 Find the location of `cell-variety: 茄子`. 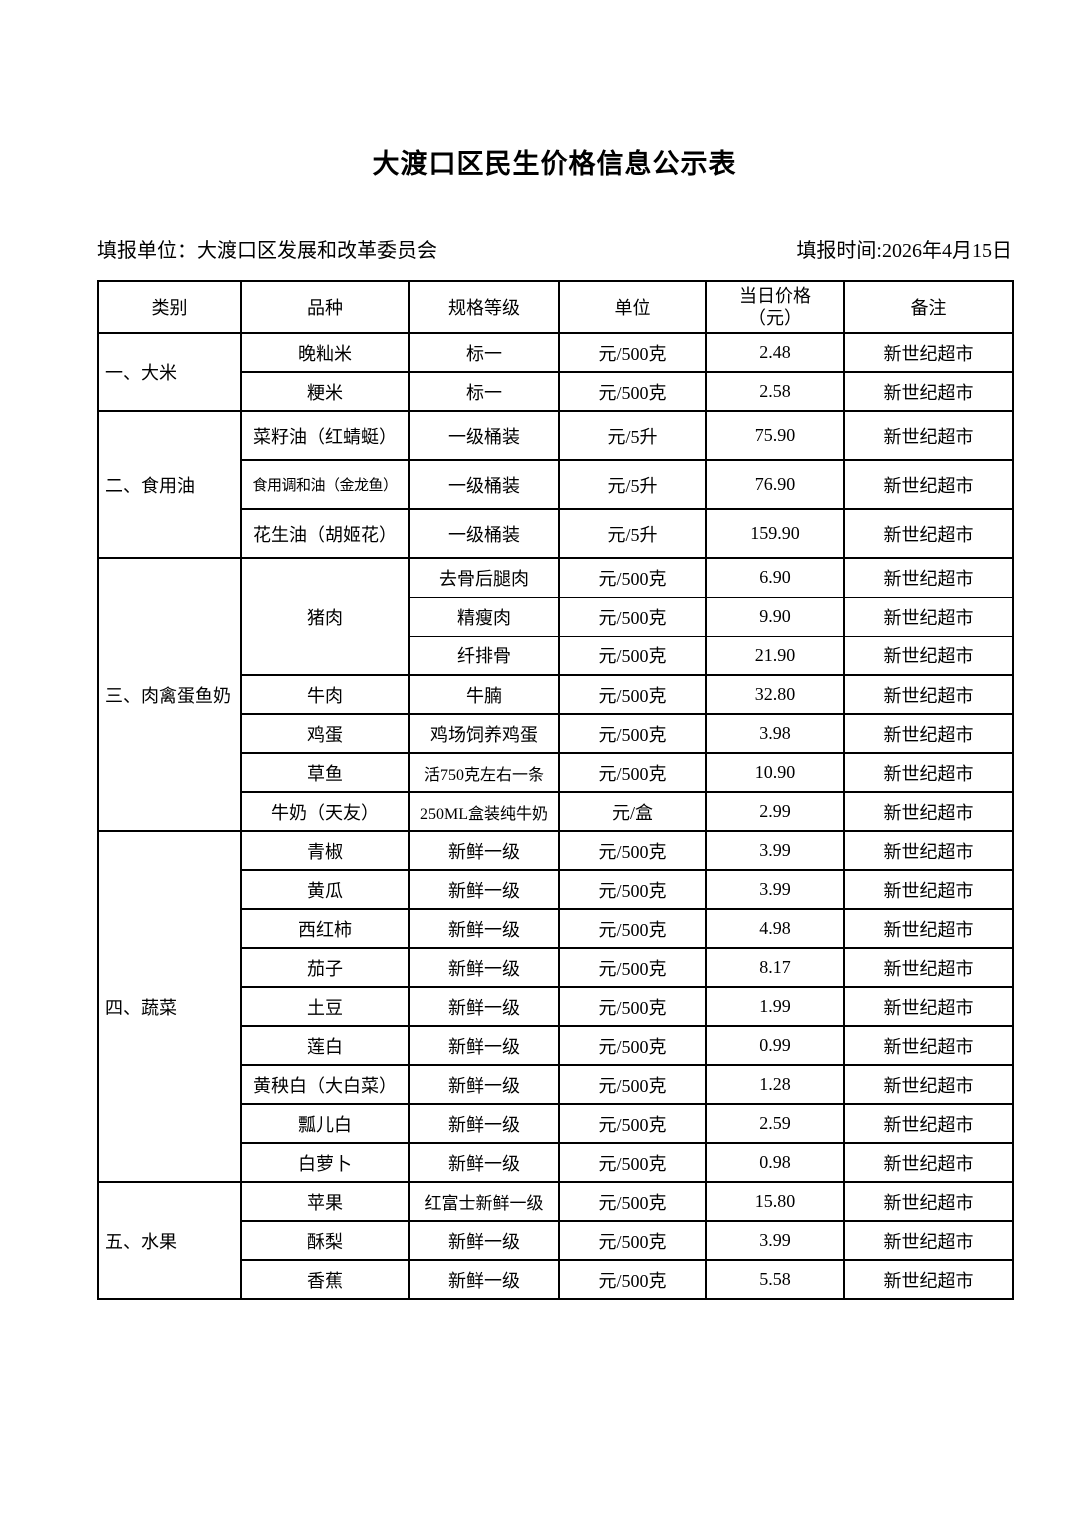

cell-variety: 茄子 is located at coordinates (325, 967).